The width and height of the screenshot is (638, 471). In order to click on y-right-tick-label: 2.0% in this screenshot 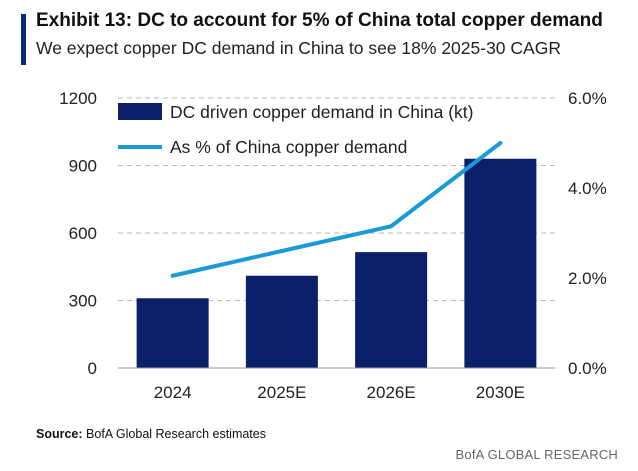, I will do `click(587, 278)`.